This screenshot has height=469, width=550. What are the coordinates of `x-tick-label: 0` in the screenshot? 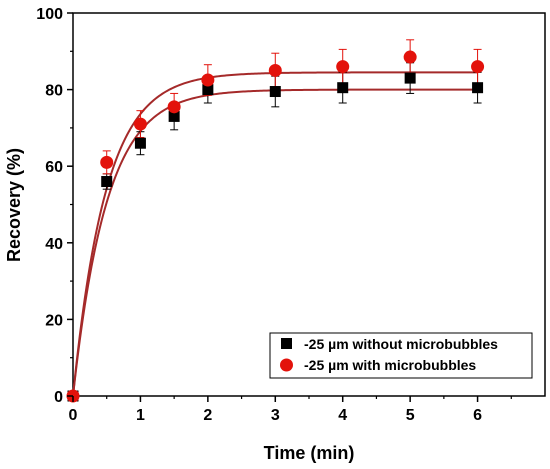 It's located at (73, 415).